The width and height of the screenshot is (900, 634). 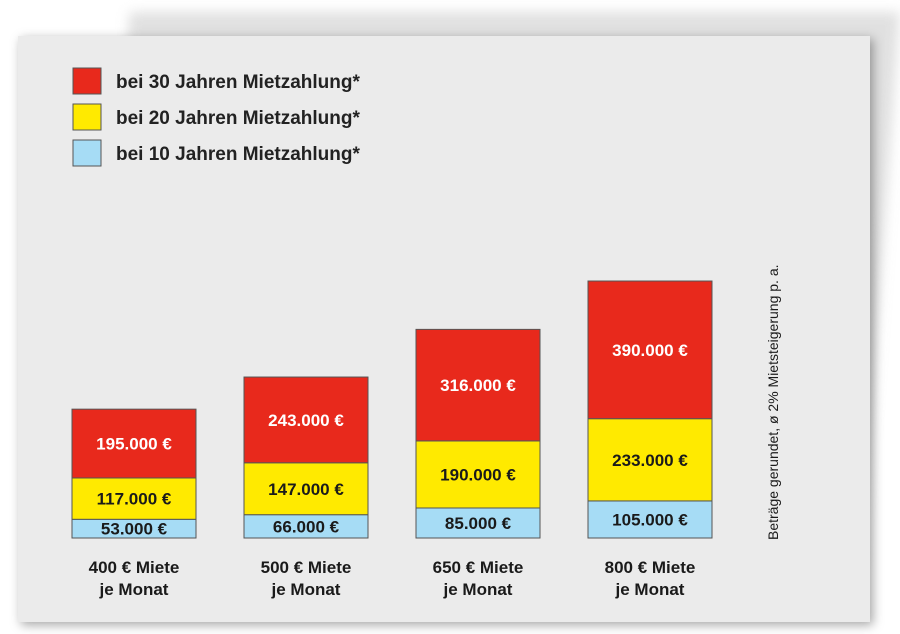 I want to click on data-label-3-3: 316.000 €, so click(x=478, y=385).